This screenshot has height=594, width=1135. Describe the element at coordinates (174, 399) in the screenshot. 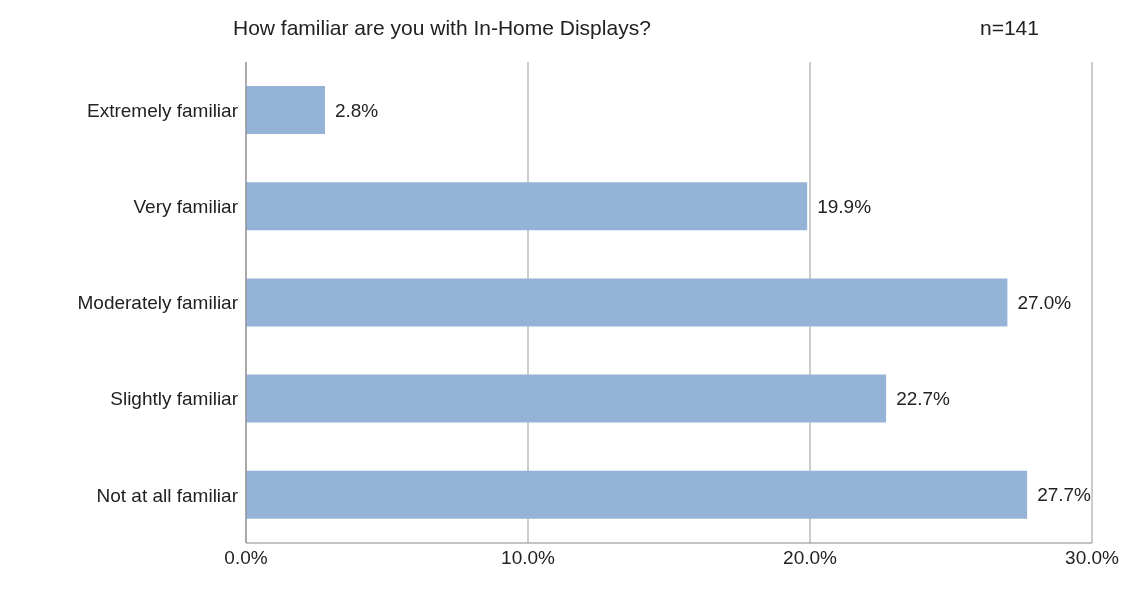

I see `y-tick-label: Slightly familiar` at that location.